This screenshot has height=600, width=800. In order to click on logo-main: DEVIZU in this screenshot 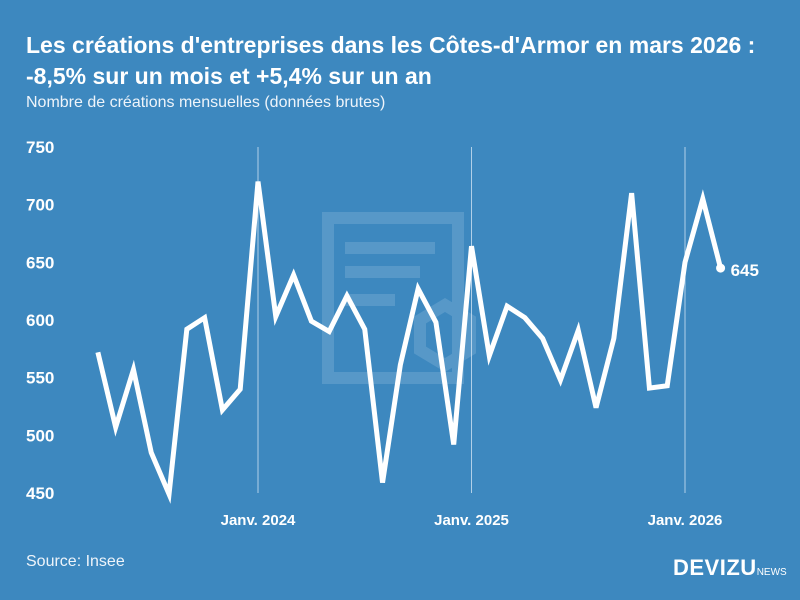, I will do `click(715, 567)`.